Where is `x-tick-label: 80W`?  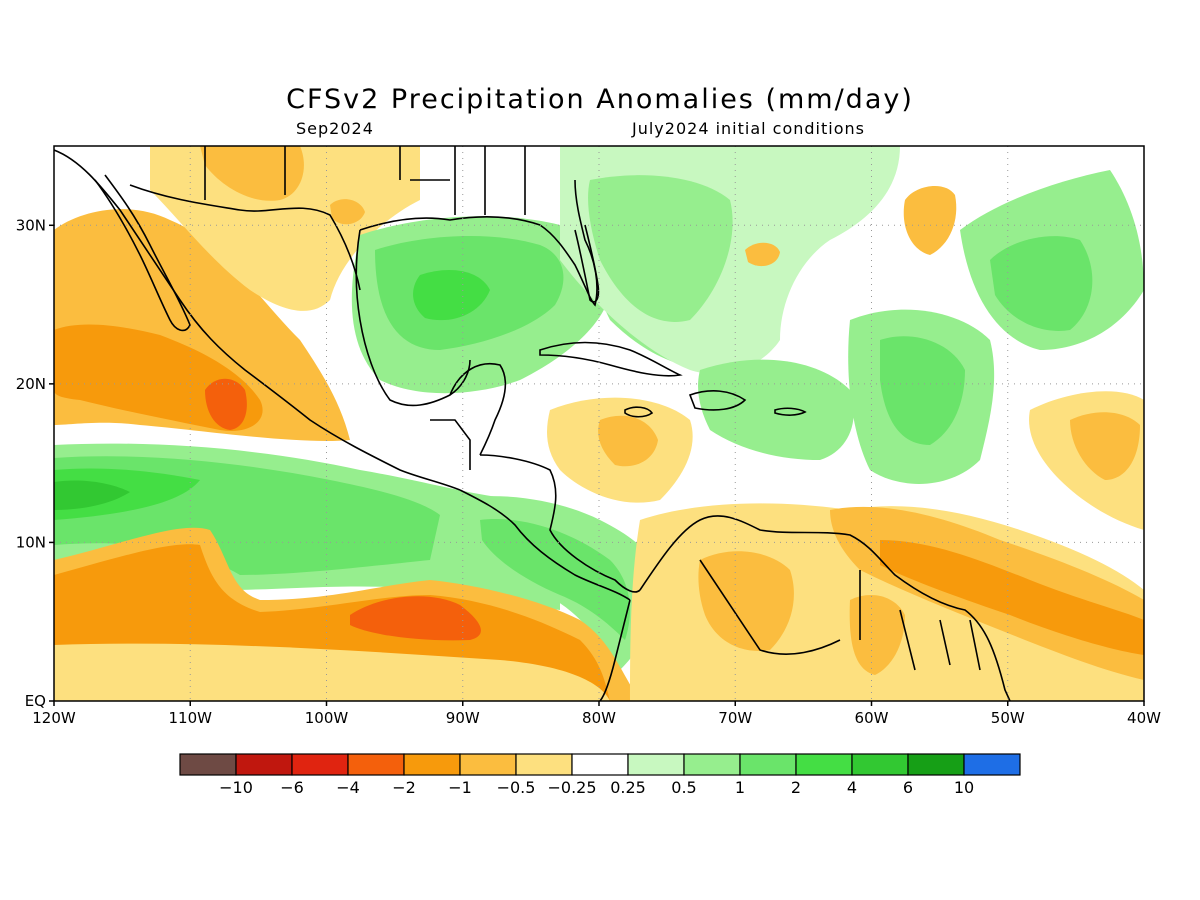 x-tick-label: 80W is located at coordinates (599, 718).